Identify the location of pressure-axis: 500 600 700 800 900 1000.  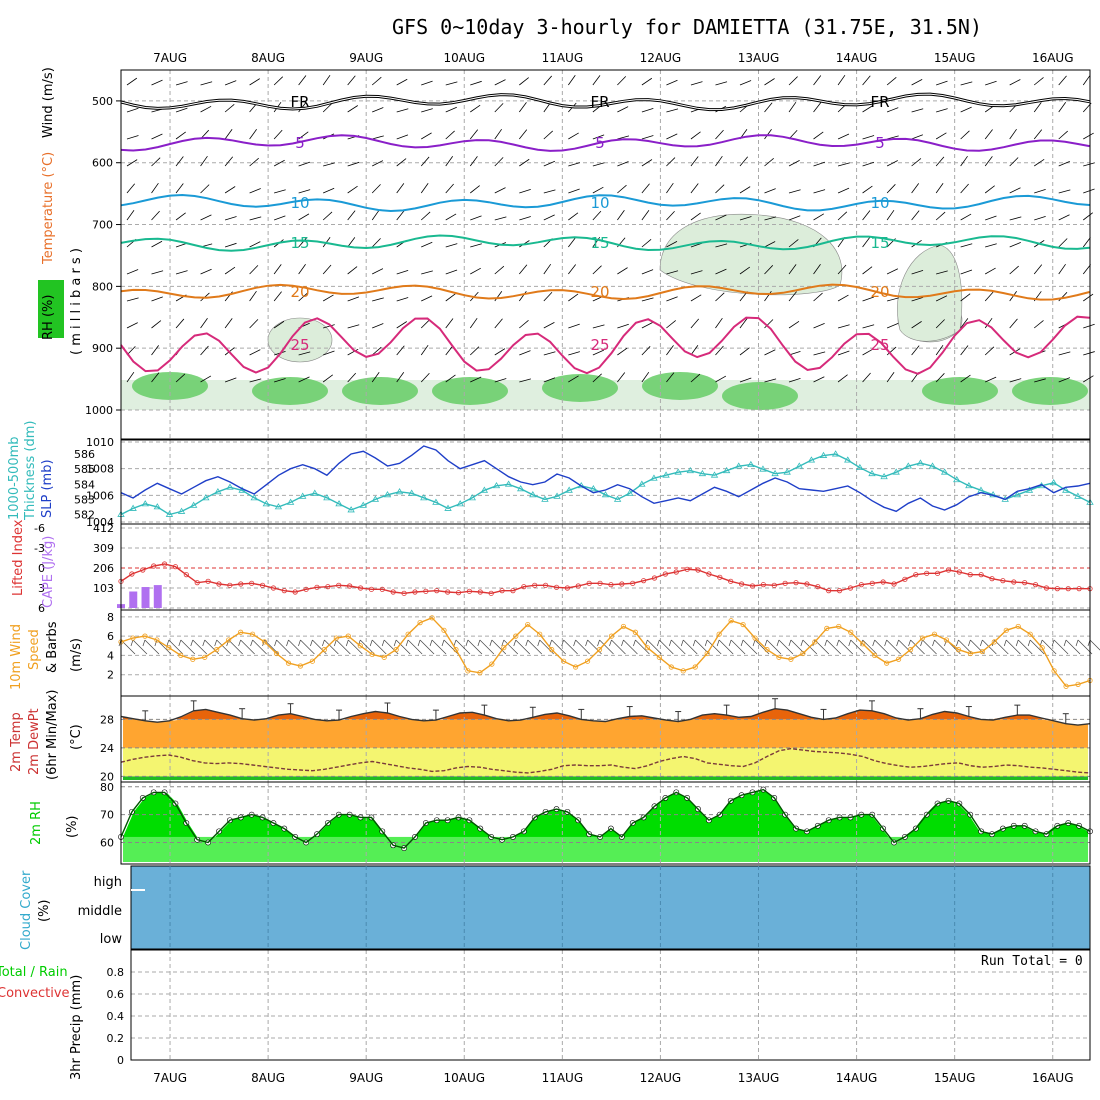
(103, 256).